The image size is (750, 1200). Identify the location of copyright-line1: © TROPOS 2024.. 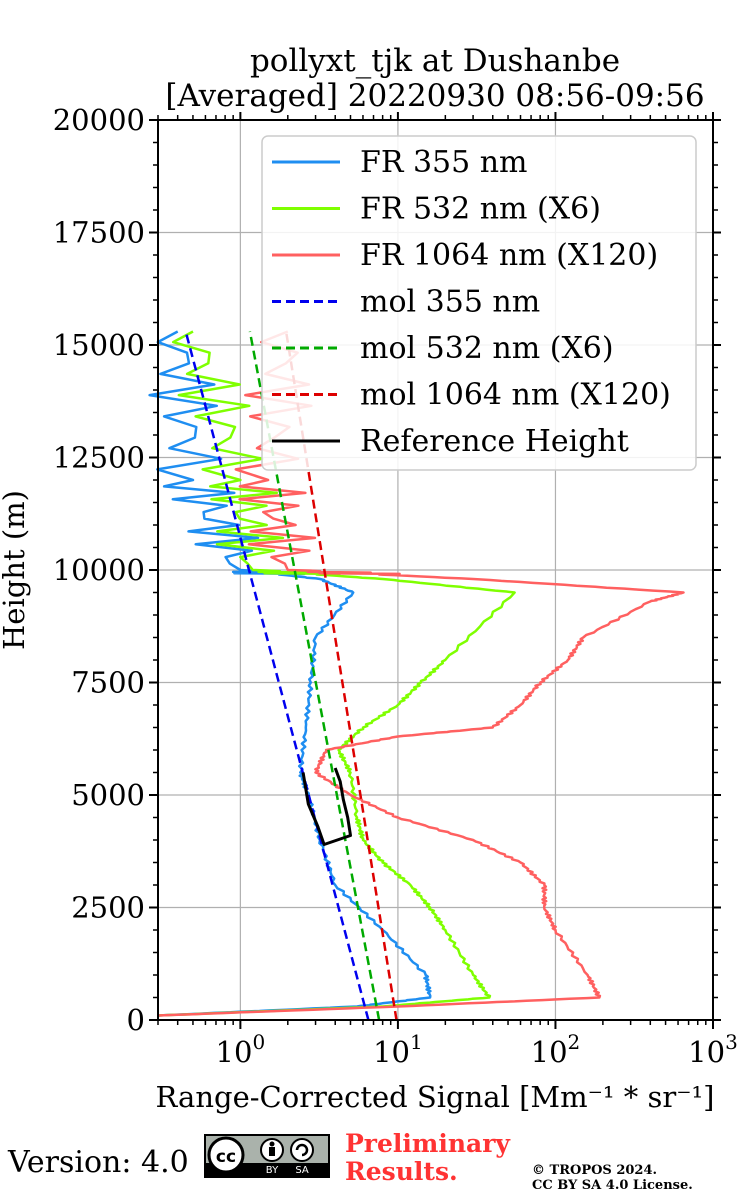
(595, 1170).